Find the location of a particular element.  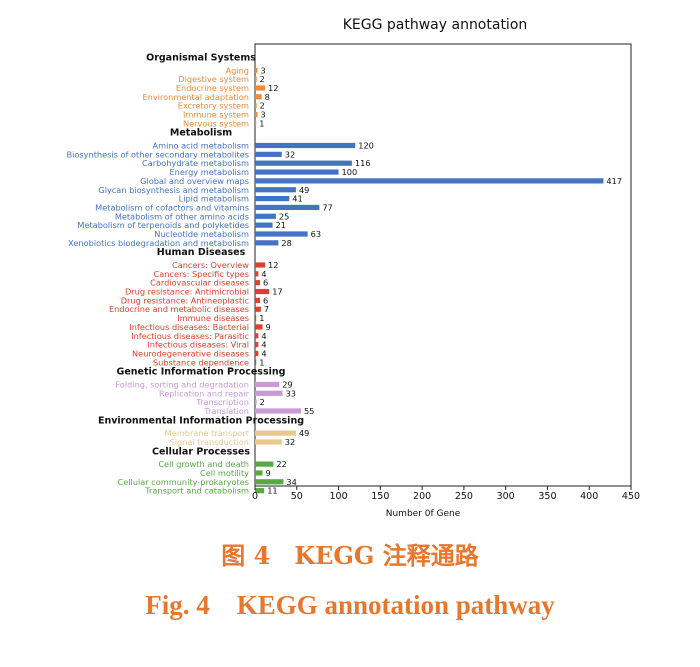

category-label-2-1: Cancers: Specific types is located at coordinates (201, 274).